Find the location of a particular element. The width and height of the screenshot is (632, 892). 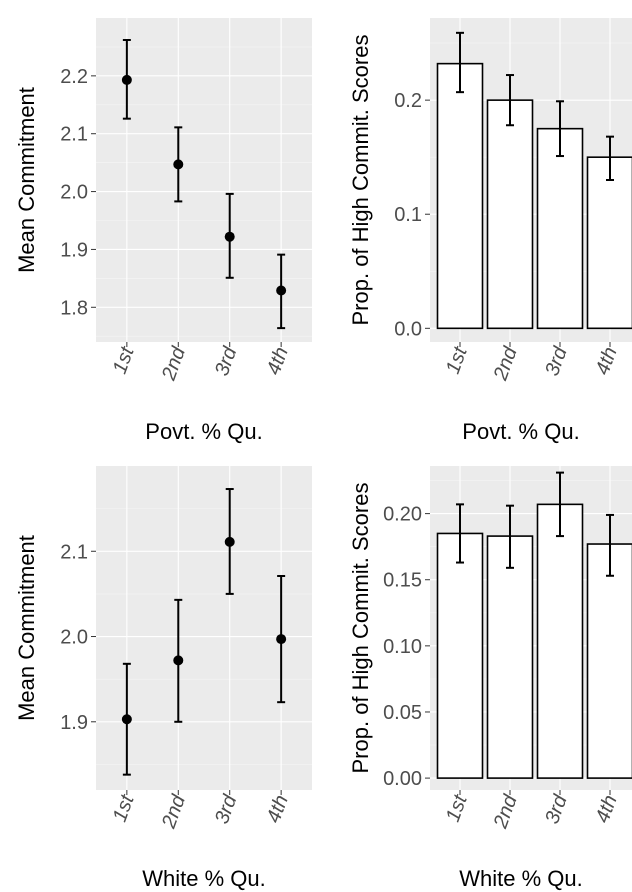

y-tick-label: 0.1 is located at coordinates (408, 215).